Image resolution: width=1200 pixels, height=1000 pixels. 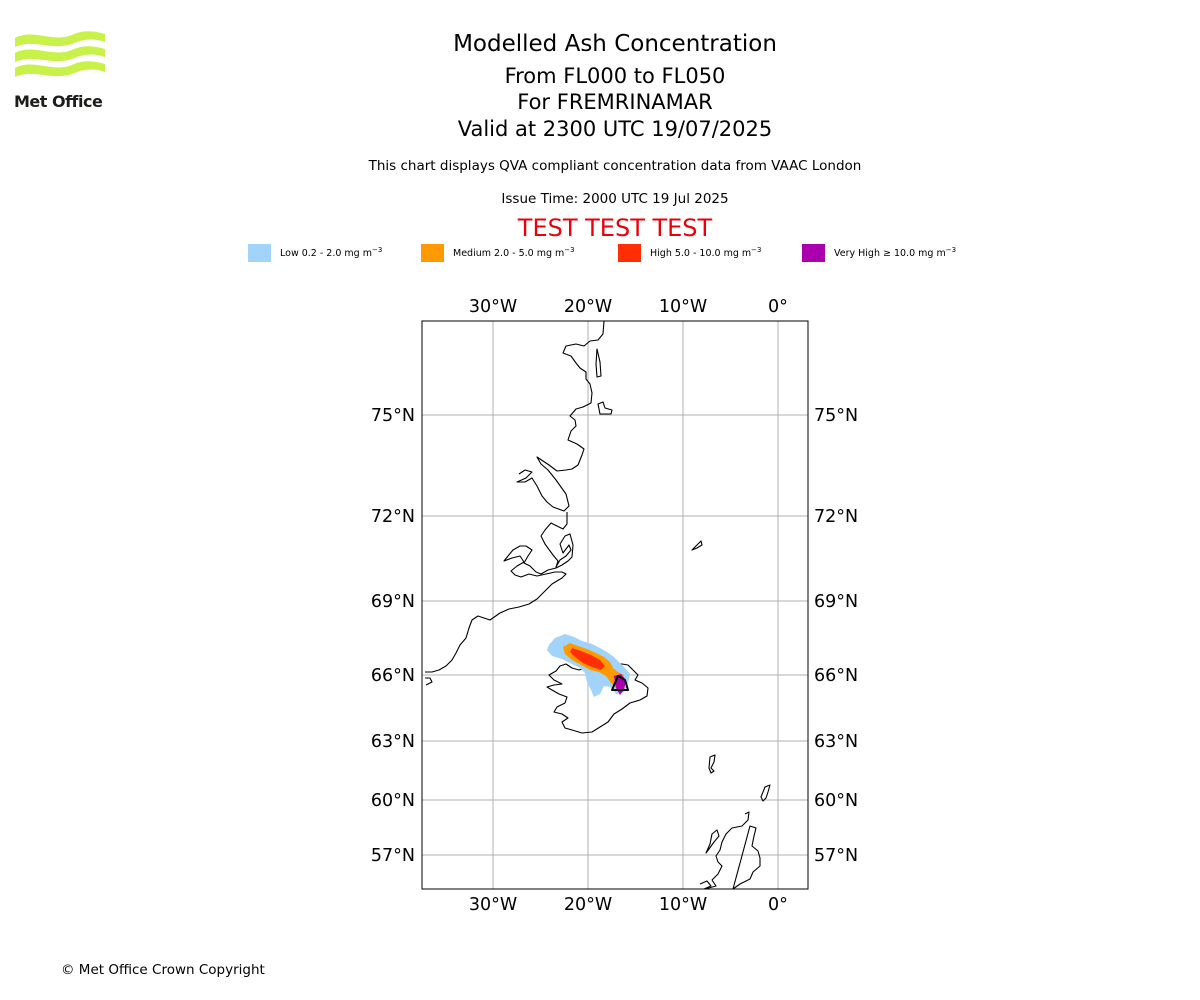 I want to click on lat-label-left-63n: 63°N, so click(x=393, y=742).